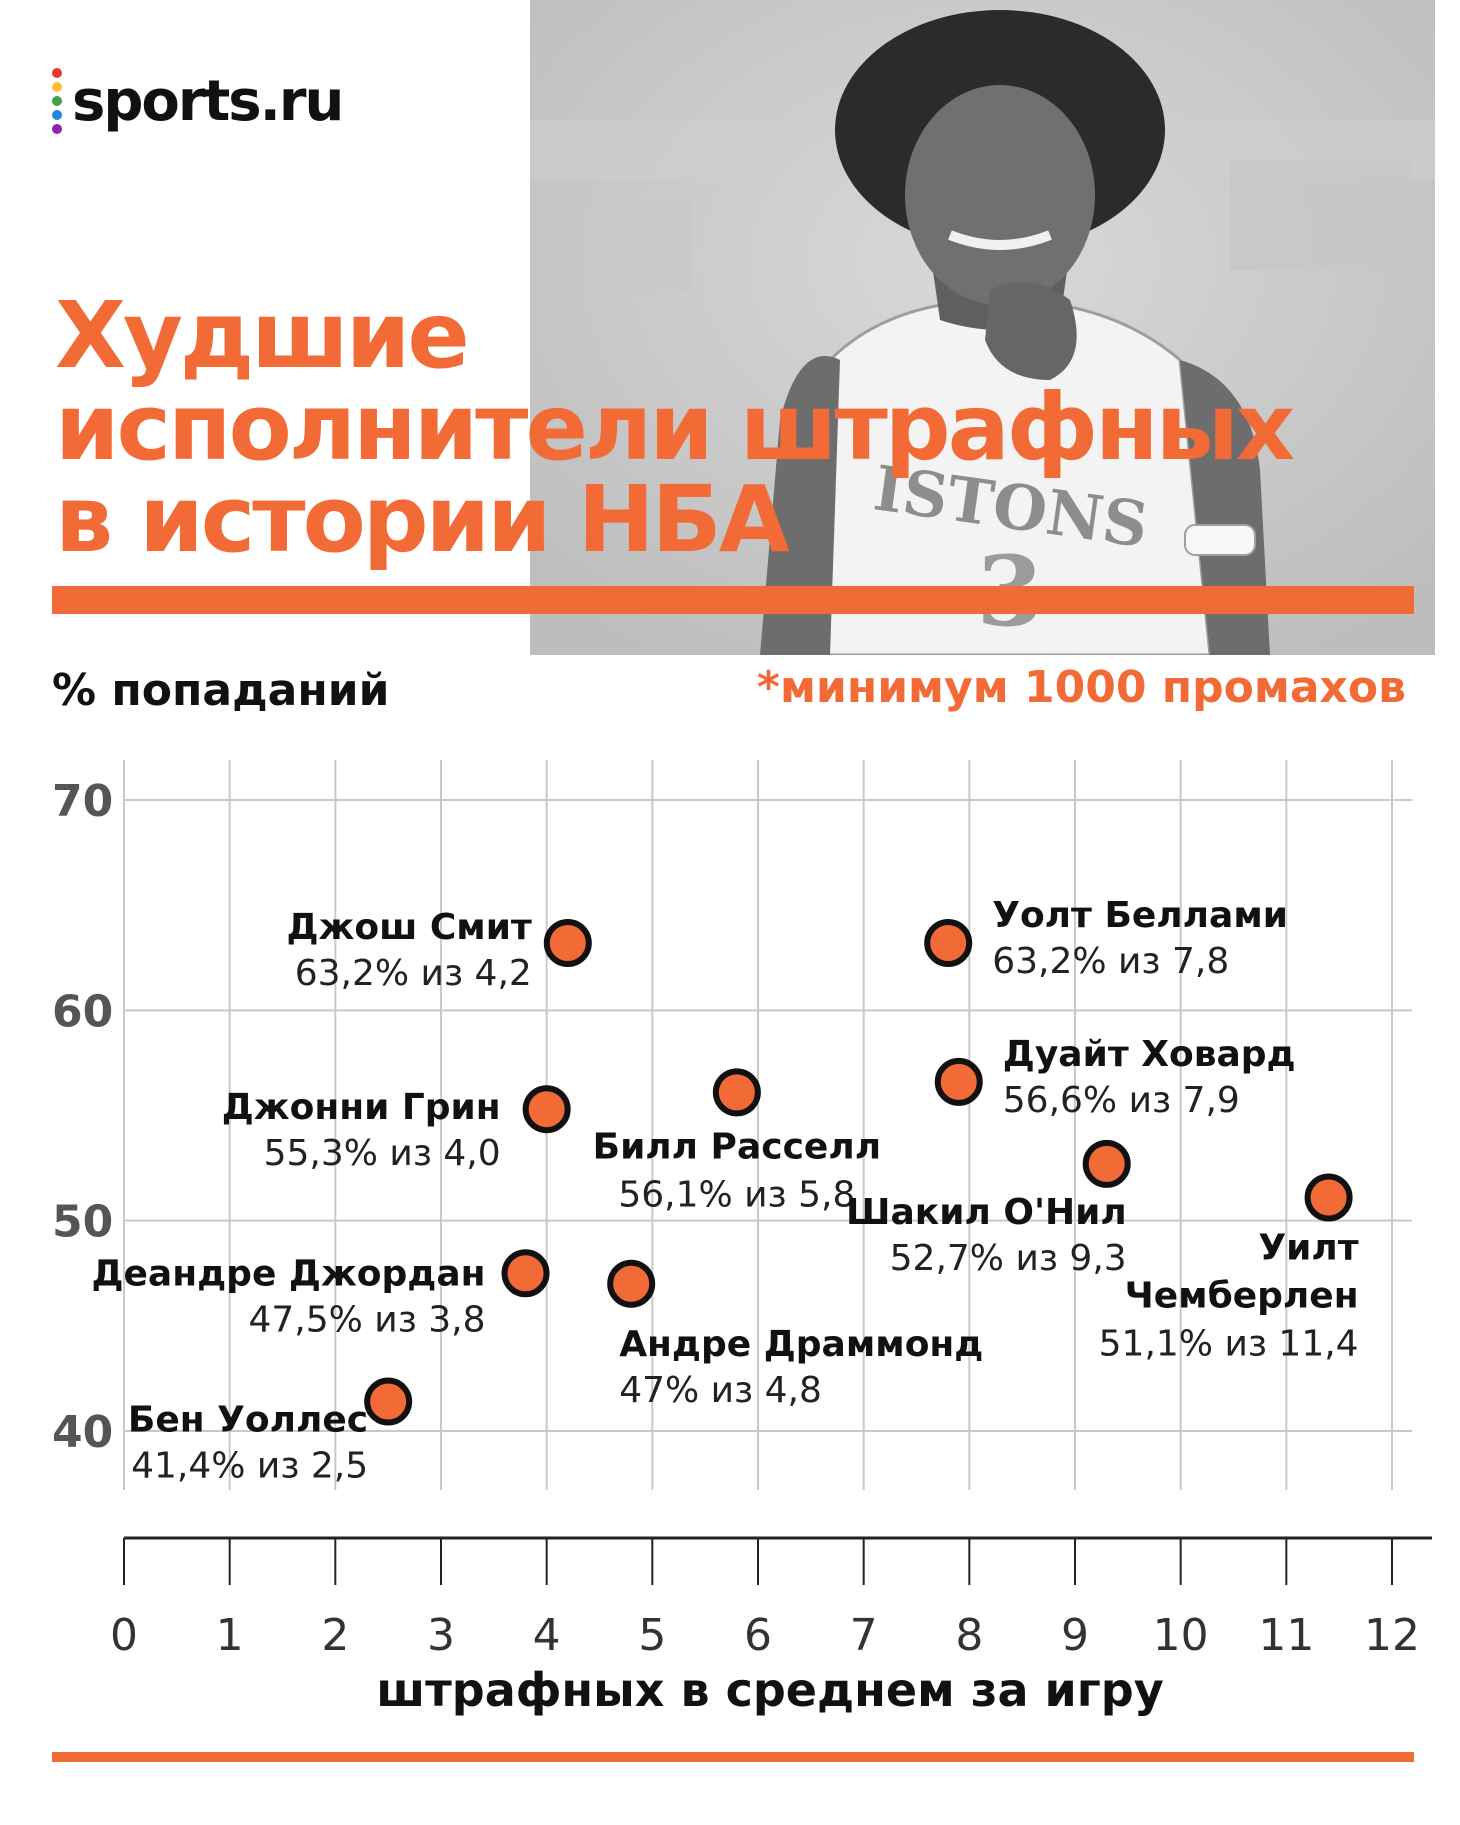  Describe the element at coordinates (82, 1011) in the screenshot. I see `y-tick-label: 60` at that location.